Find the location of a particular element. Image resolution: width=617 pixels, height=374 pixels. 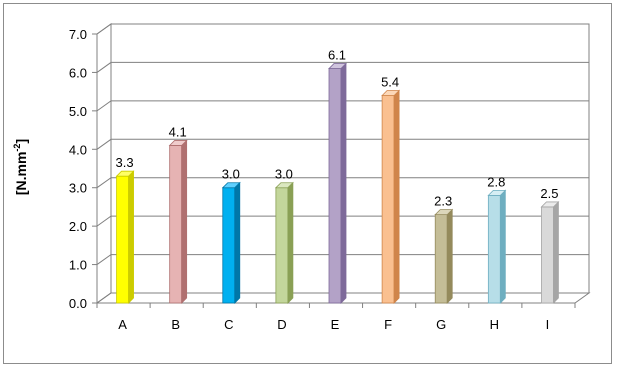

y-axis-label-superscript: -2 is located at coordinates (17, 148).